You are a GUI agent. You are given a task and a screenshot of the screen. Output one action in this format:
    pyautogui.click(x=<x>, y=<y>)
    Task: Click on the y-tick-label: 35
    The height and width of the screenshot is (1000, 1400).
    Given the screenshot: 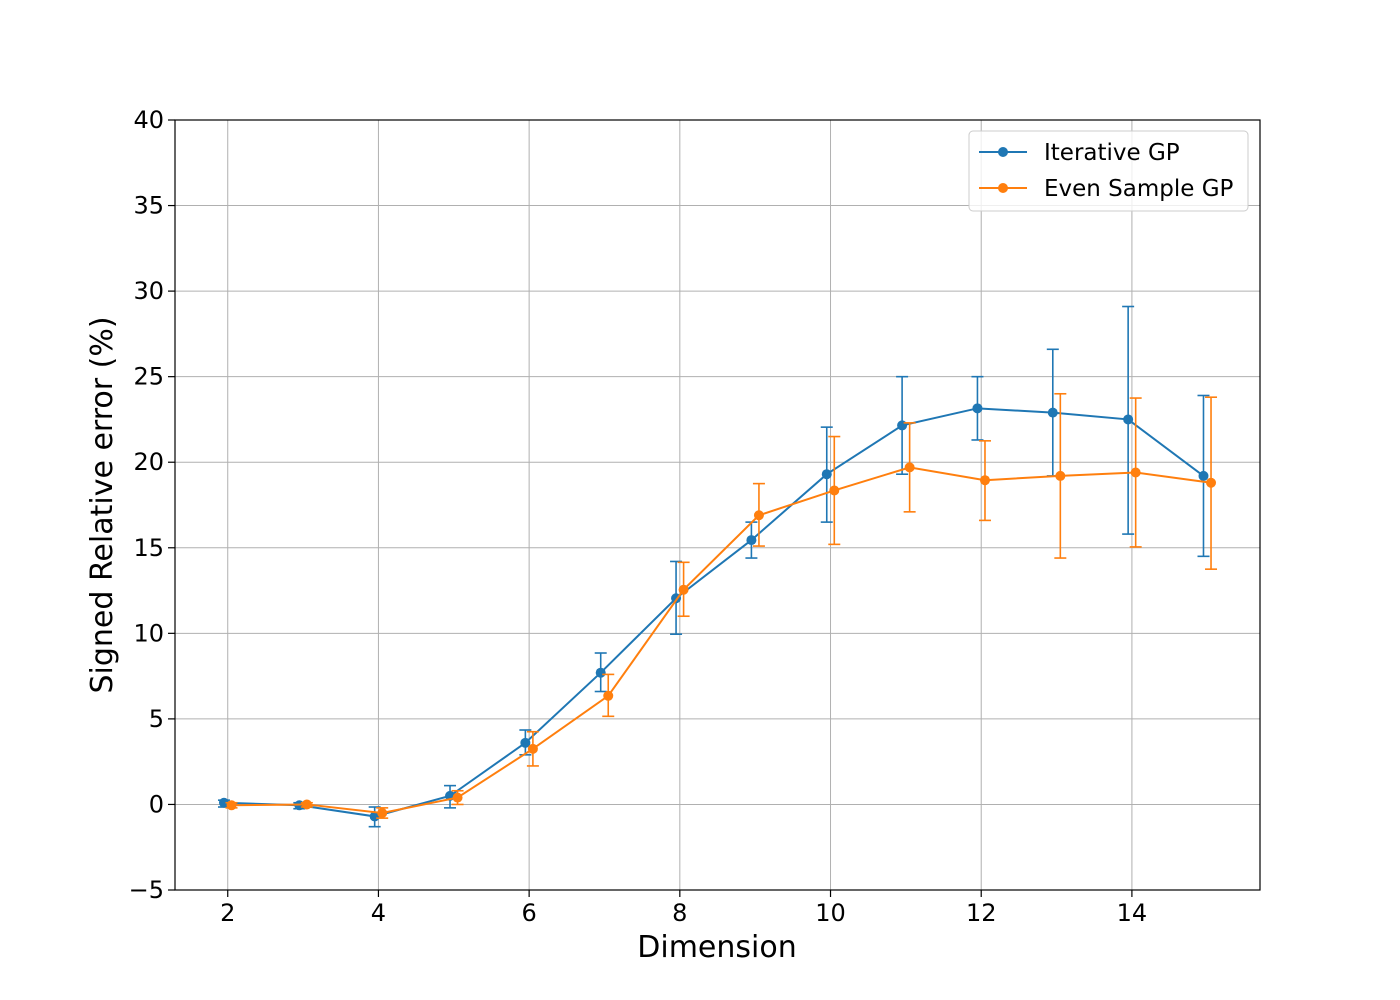 What is the action you would take?
    pyautogui.click(x=148, y=206)
    